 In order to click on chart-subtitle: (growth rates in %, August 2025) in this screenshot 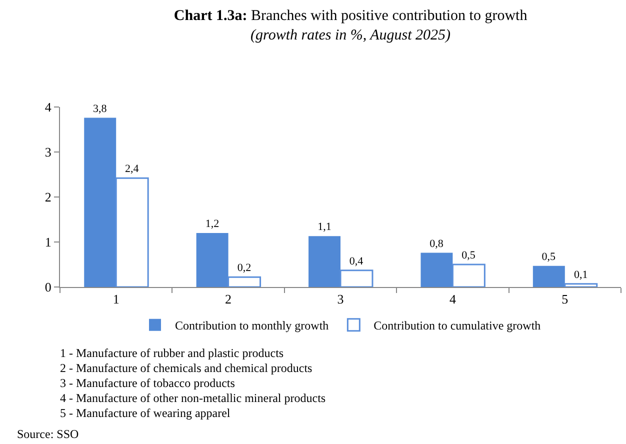, I will do `click(350, 35)`.